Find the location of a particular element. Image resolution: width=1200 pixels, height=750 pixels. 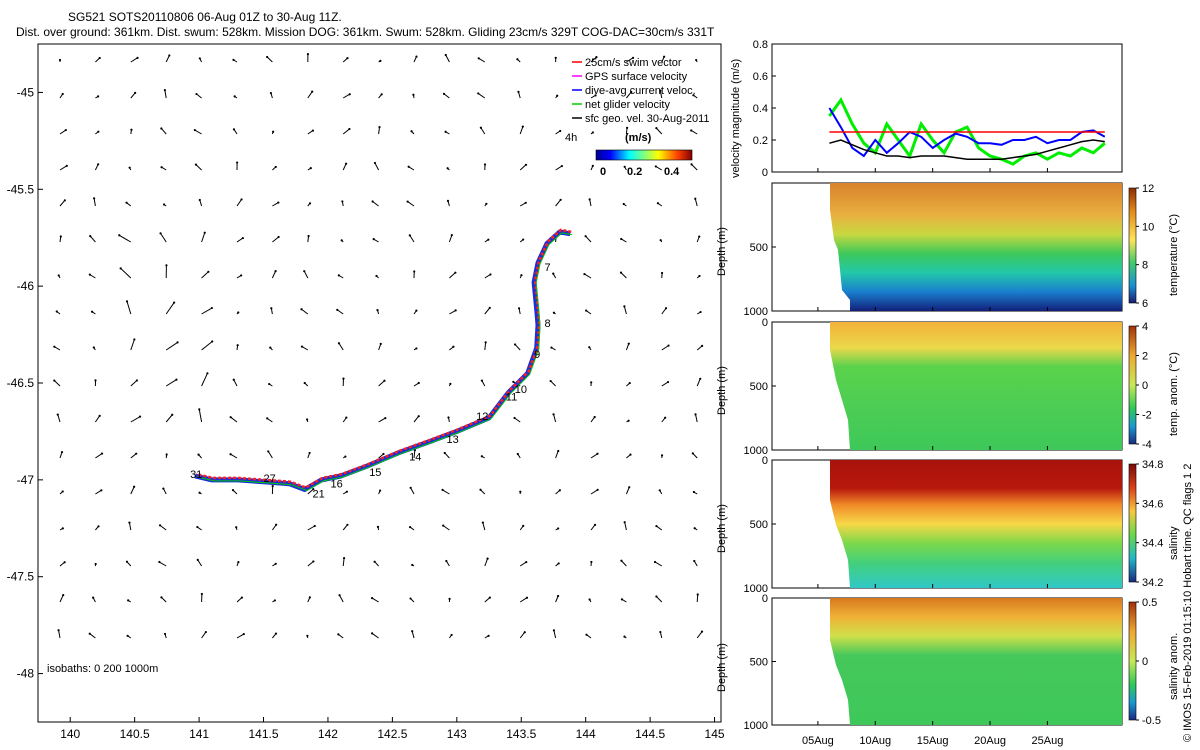

colorbar-tick-label: 10 is located at coordinates (1148, 227).